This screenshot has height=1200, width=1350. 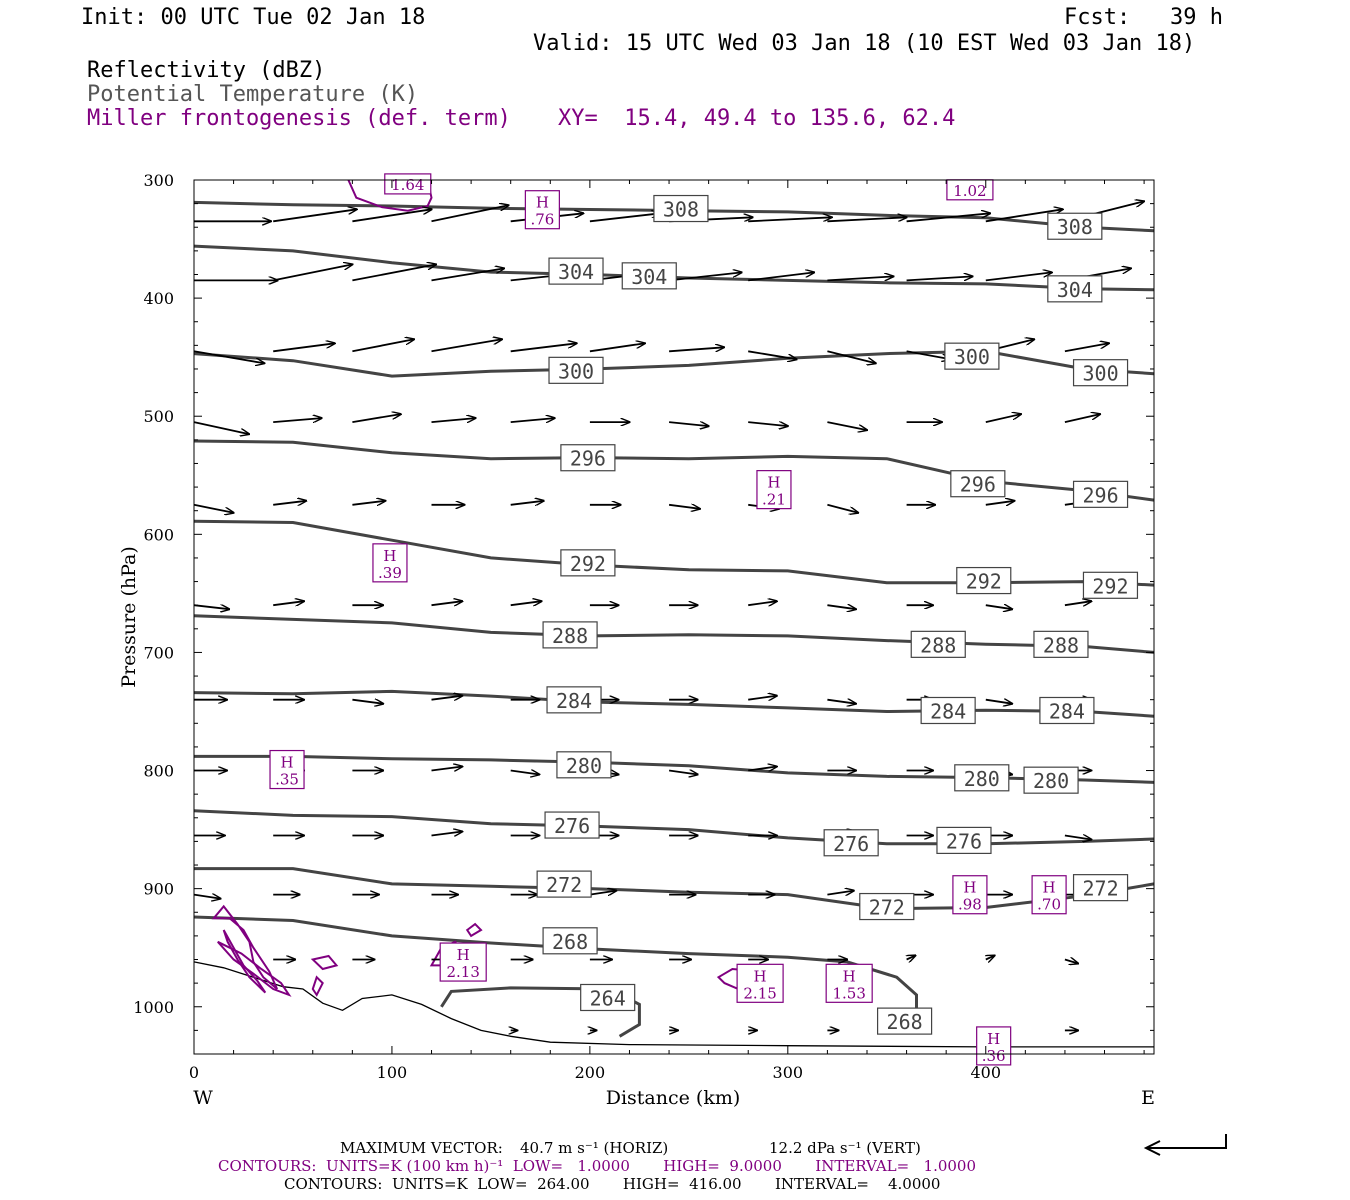 I want to click on frontogenesis-max: H2.13, so click(x=463, y=962).